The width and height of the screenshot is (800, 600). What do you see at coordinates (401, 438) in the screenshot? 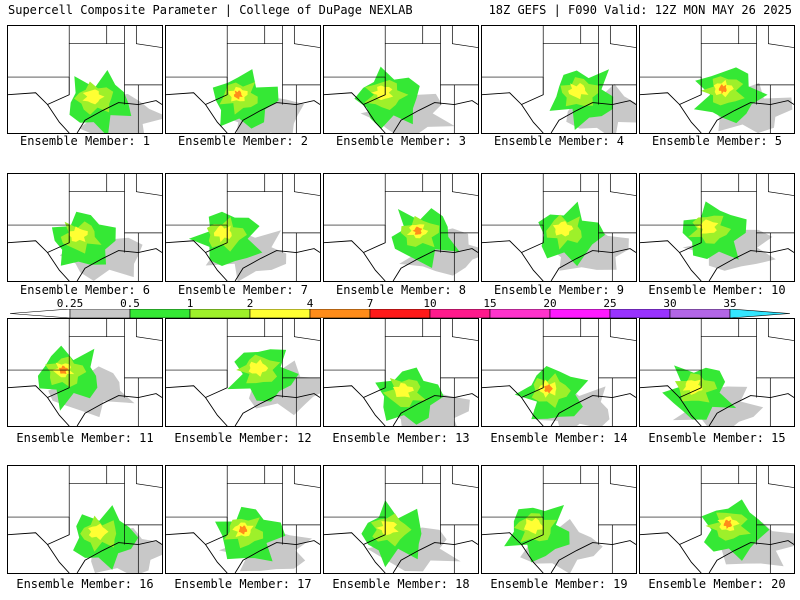
I see `ensemble-member-label: Ensemble Member: 13` at bounding box center [401, 438].